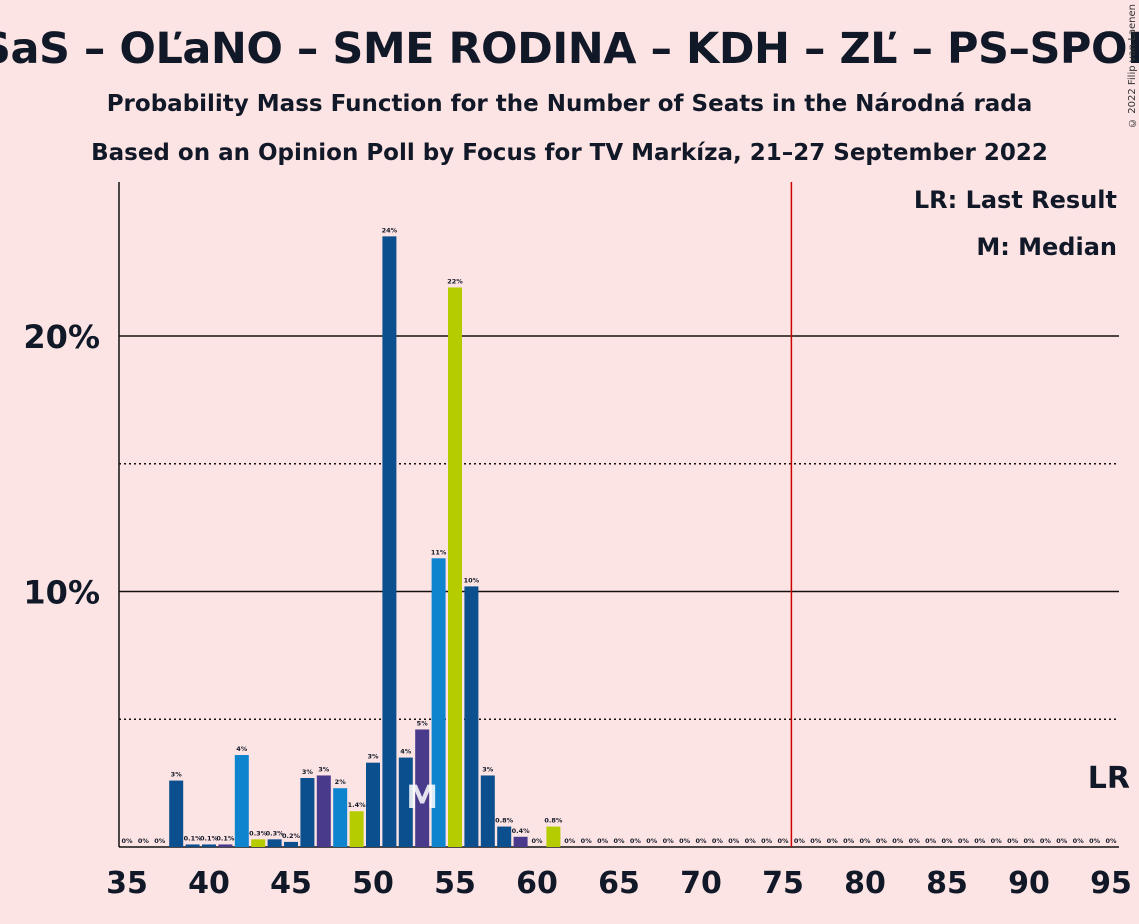 The image size is (1139, 924). Describe the element at coordinates (619, 841) in the screenshot. I see `bar-label-65: 0%` at that location.